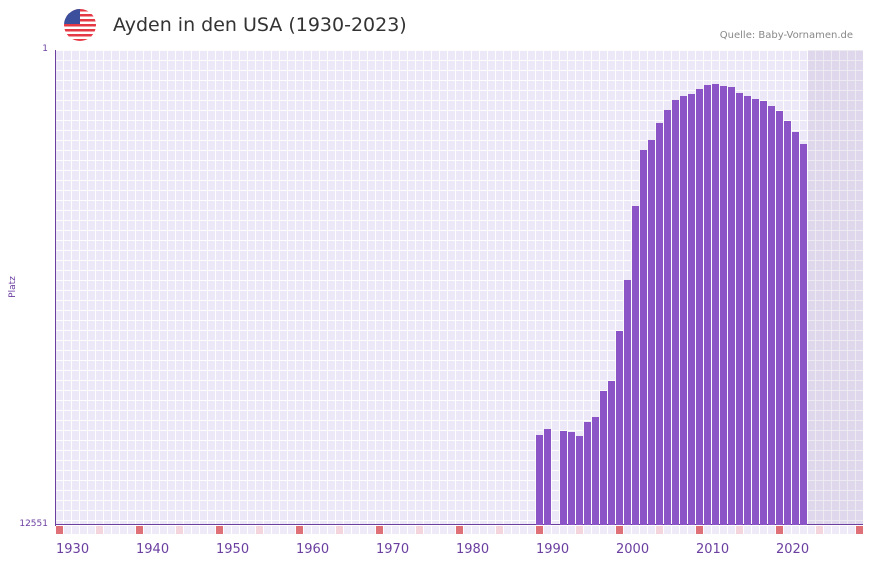 Image resolution: width=873 pixels, height=567 pixels. What do you see at coordinates (627, 402) in the screenshot?
I see `bar-2001` at bounding box center [627, 402].